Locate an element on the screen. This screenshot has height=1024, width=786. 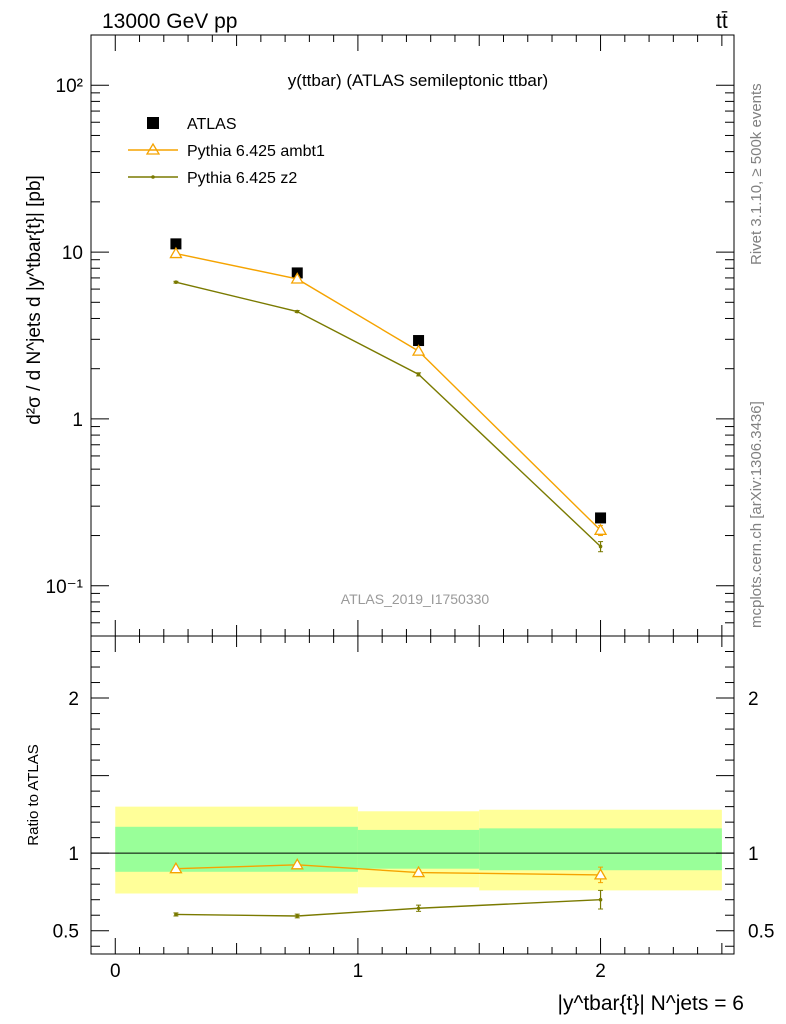
energy-label: 13000 GeV pp is located at coordinates (169, 21).